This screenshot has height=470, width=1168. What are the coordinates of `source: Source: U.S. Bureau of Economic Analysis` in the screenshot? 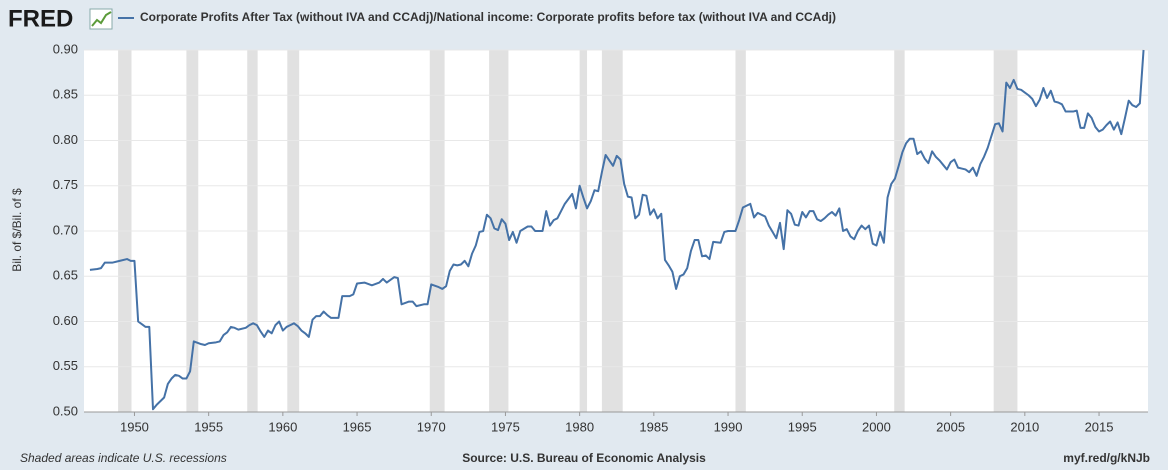 It's located at (584, 458).